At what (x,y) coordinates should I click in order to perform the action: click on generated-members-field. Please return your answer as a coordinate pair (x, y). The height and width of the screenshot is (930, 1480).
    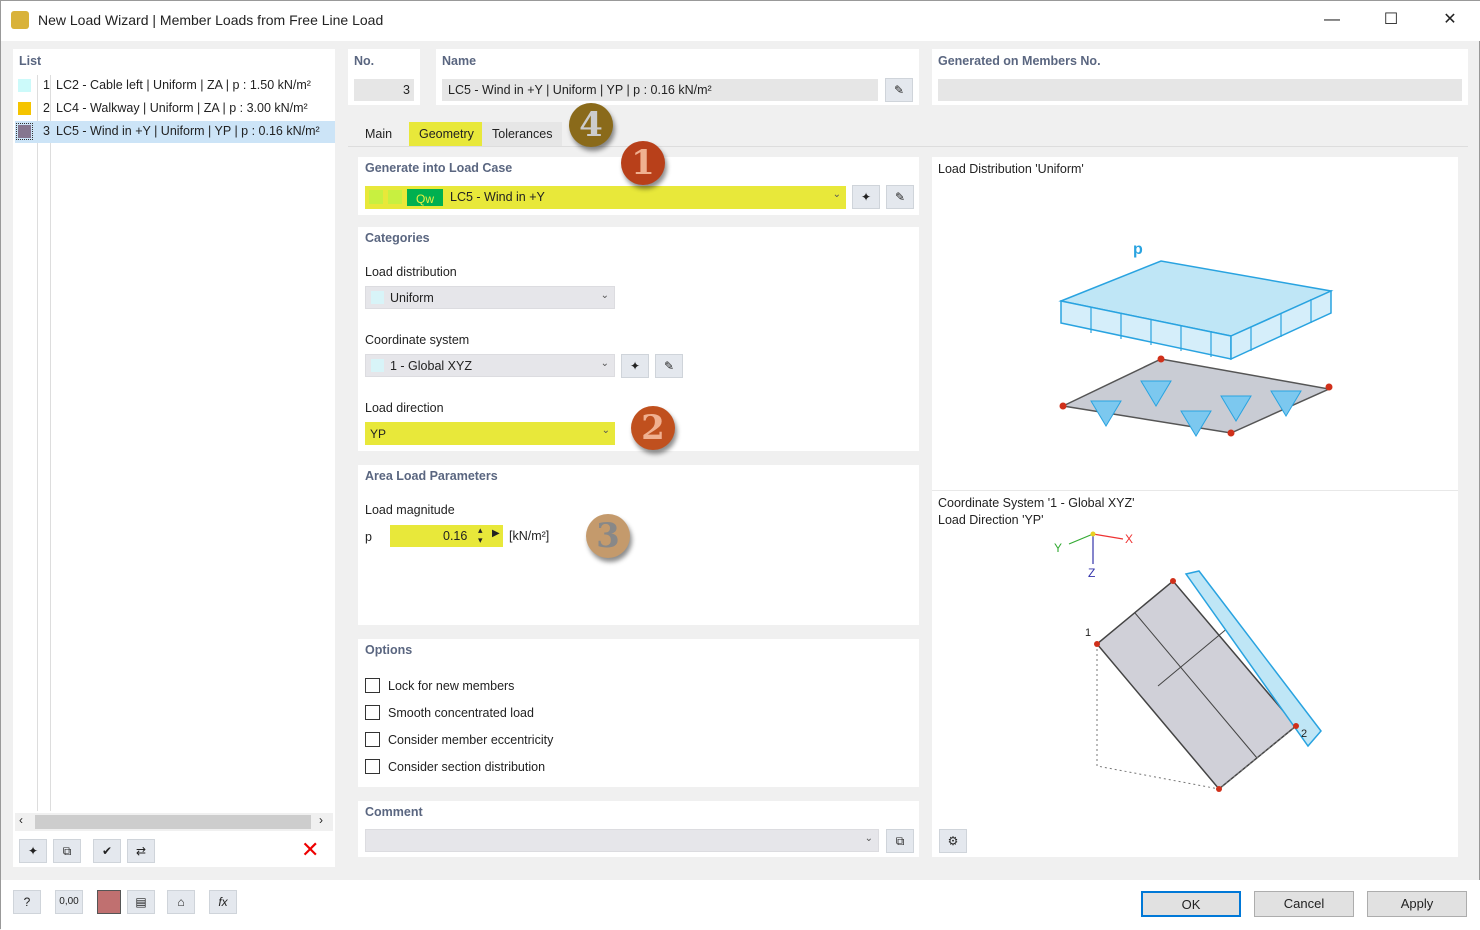
    Looking at the image, I should click on (1200, 90).